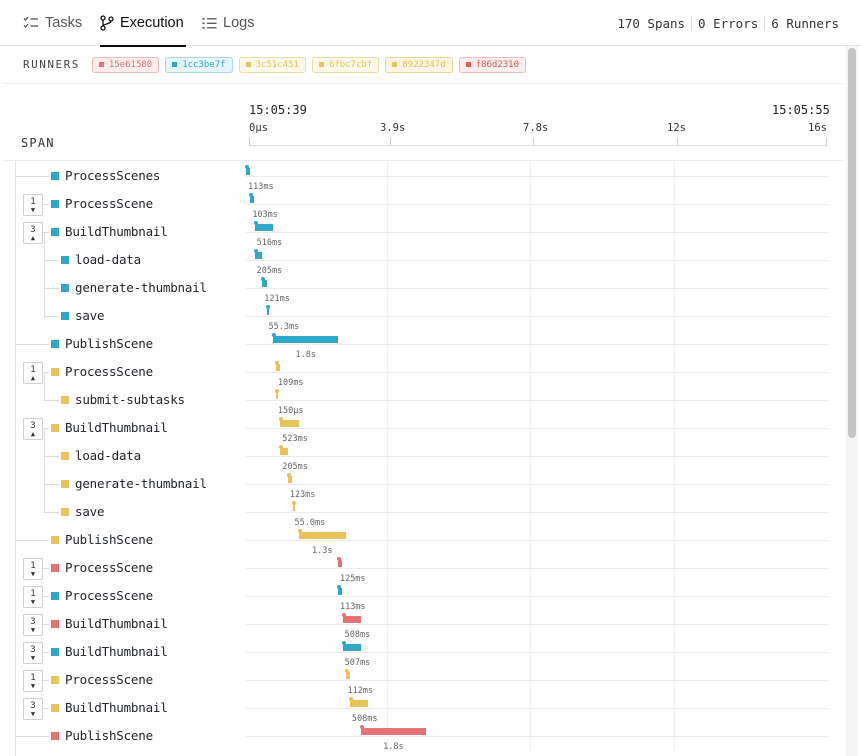 The image size is (861, 756). I want to click on end-time: 15:05:55, so click(801, 110).